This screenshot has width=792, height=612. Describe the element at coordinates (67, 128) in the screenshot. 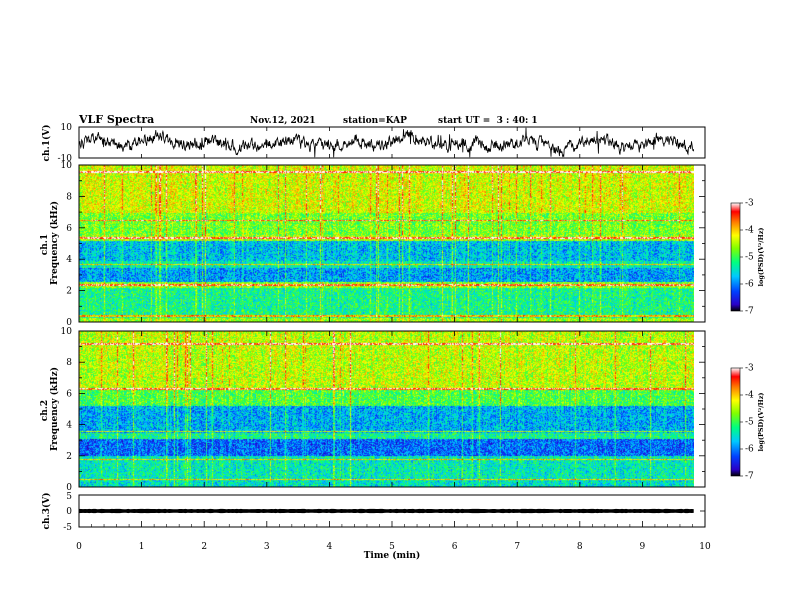

I see `ch1-ytick-top: 10` at that location.